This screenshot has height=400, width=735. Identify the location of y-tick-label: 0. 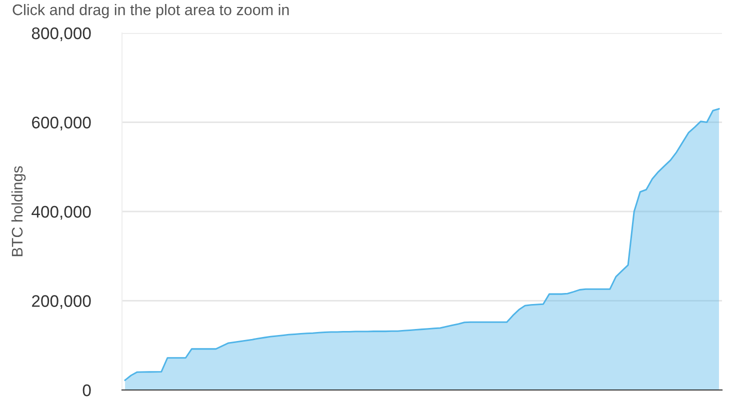
(86, 390).